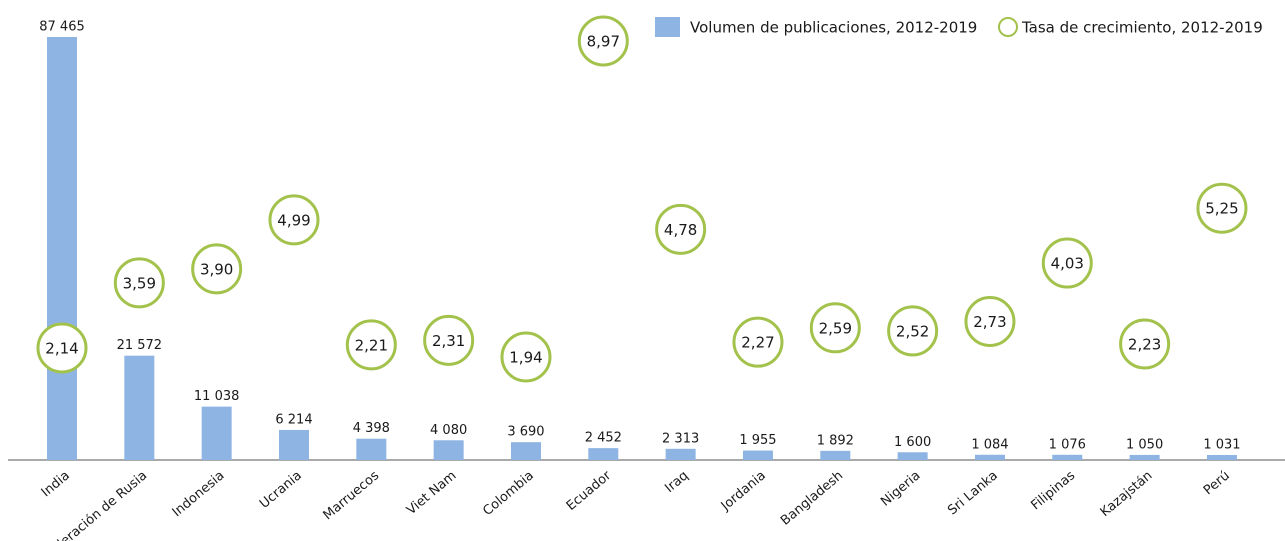 This screenshot has width=1285, height=541. I want to click on growth-label: 2,52, so click(912, 331).